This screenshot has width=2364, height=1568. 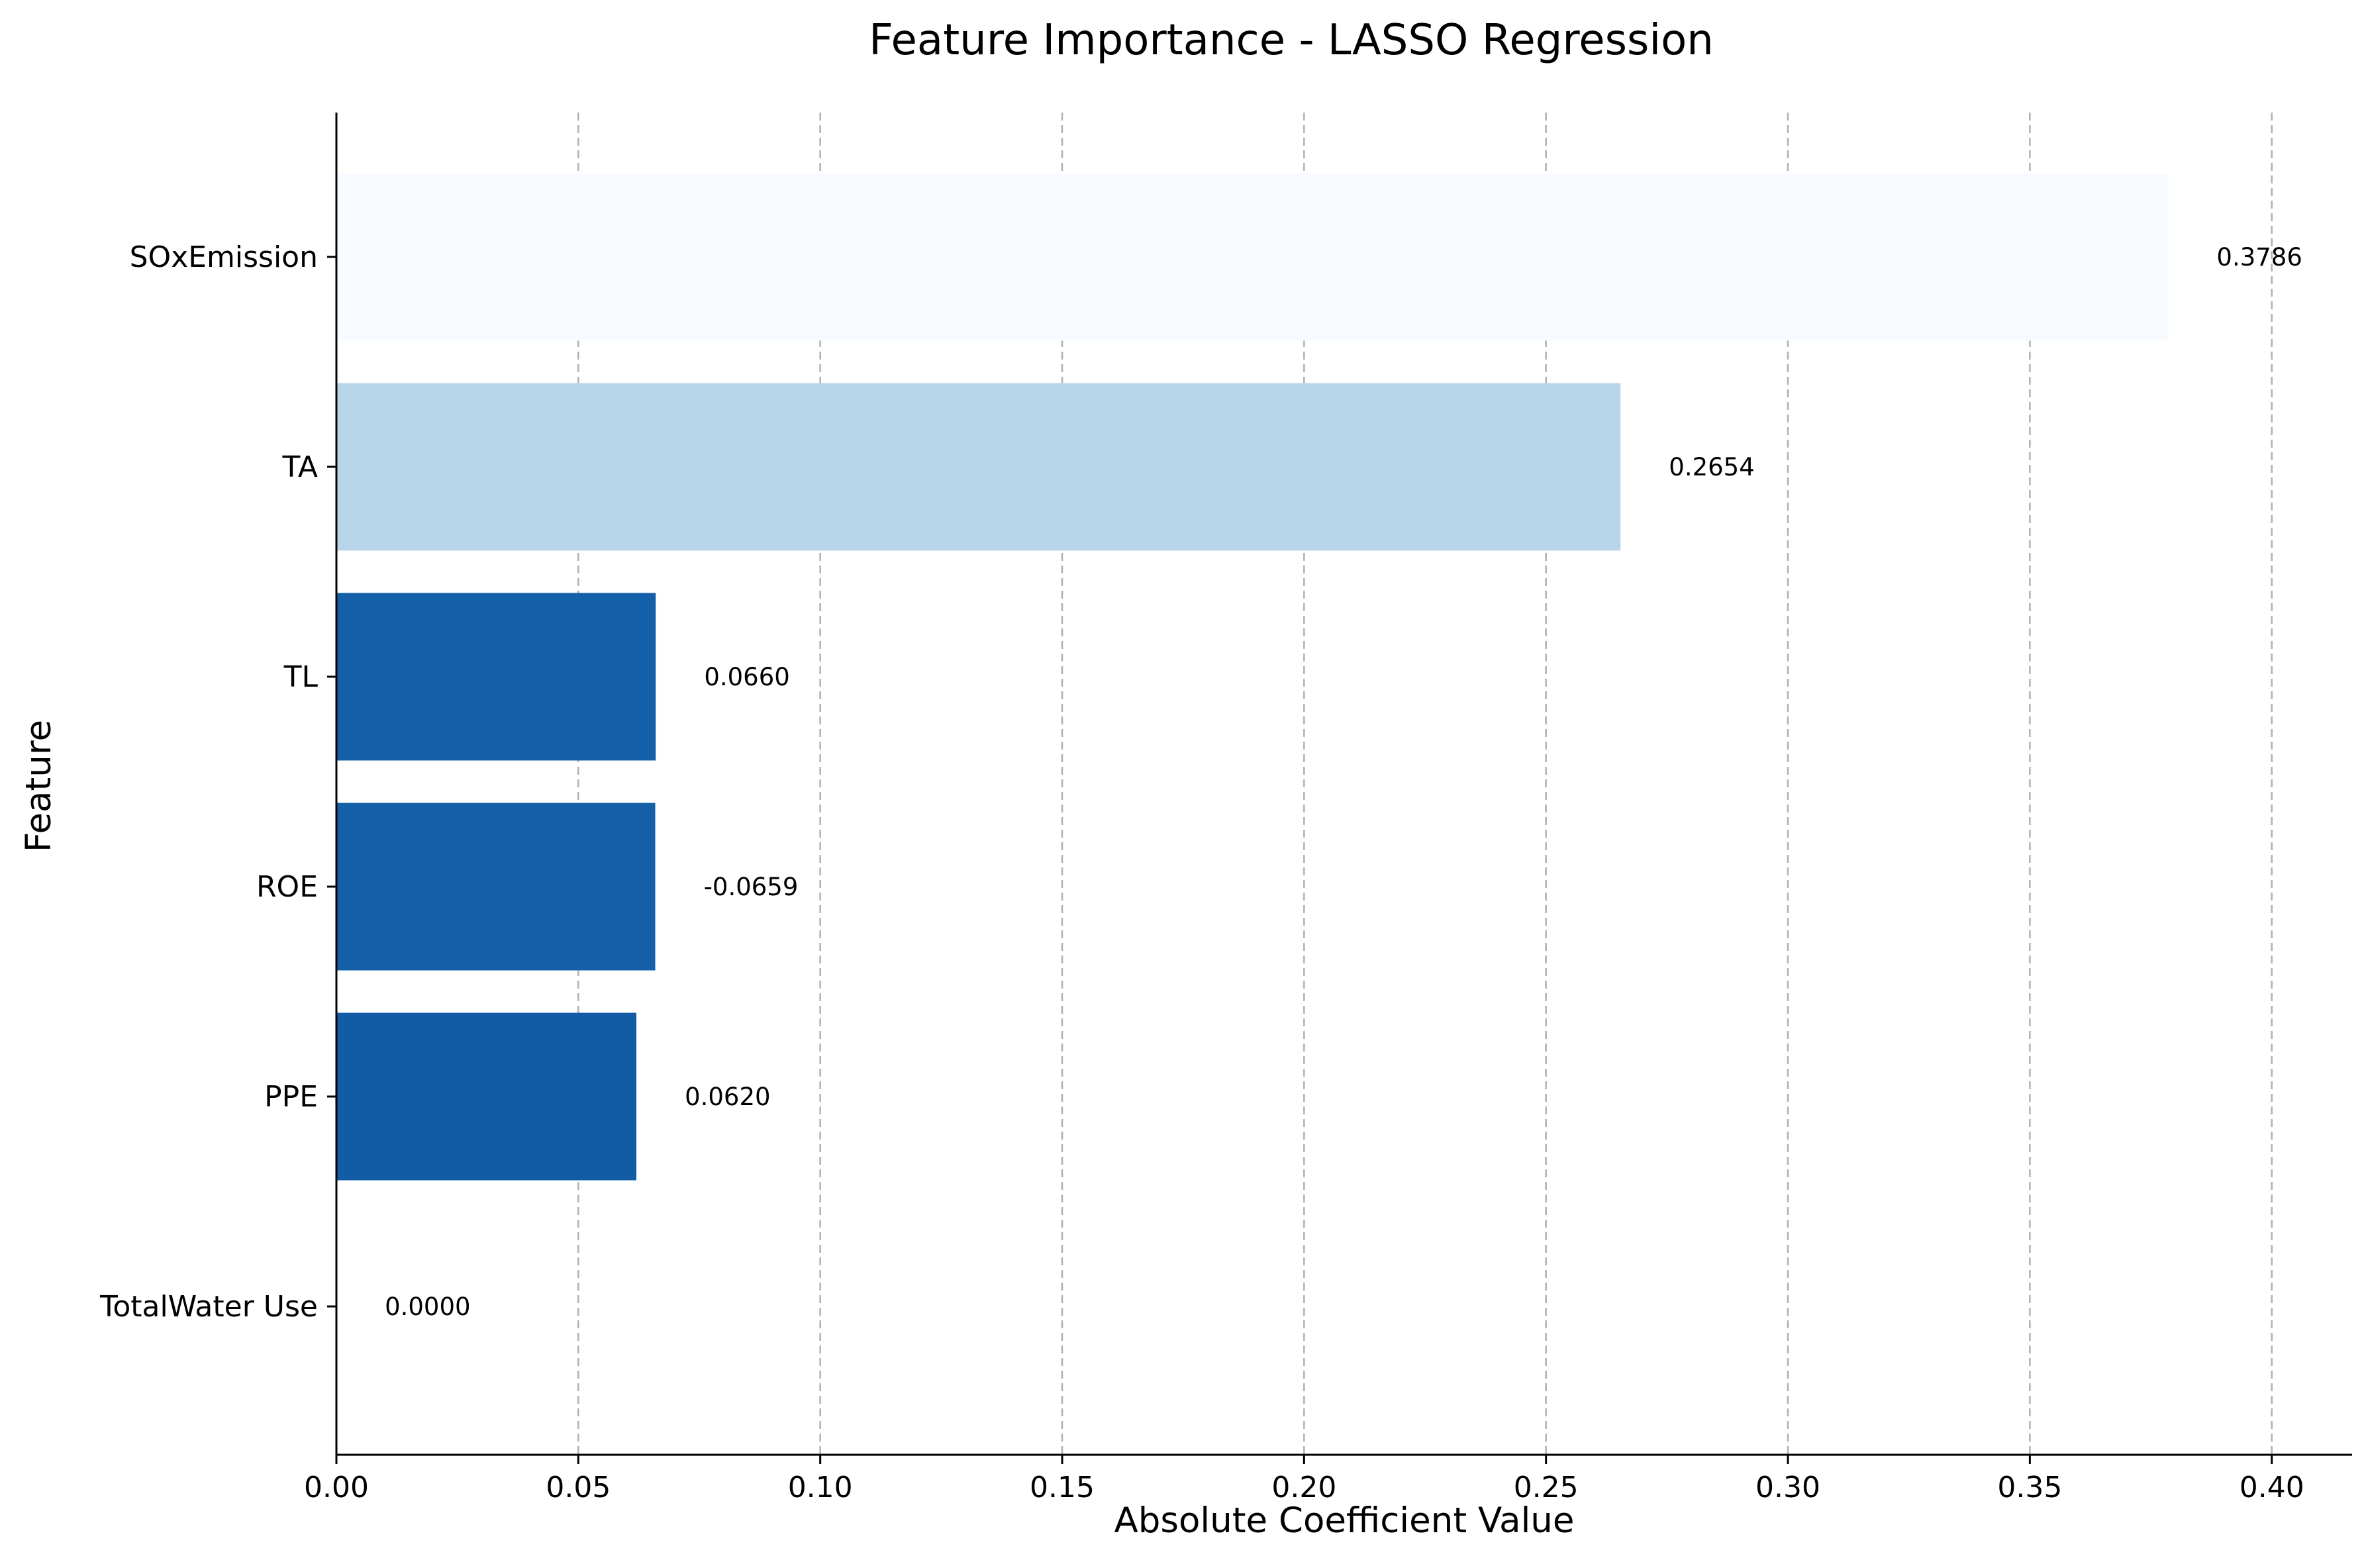 I want to click on x-tick-label: 0.00, so click(x=336, y=1487).